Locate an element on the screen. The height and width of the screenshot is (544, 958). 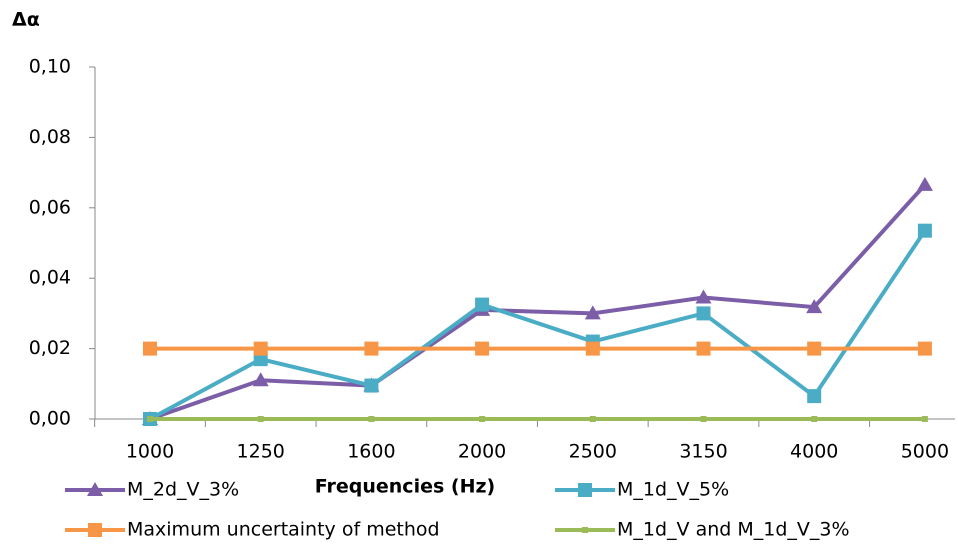
legend-label: Maximum uncertainty of method is located at coordinates (283, 530).